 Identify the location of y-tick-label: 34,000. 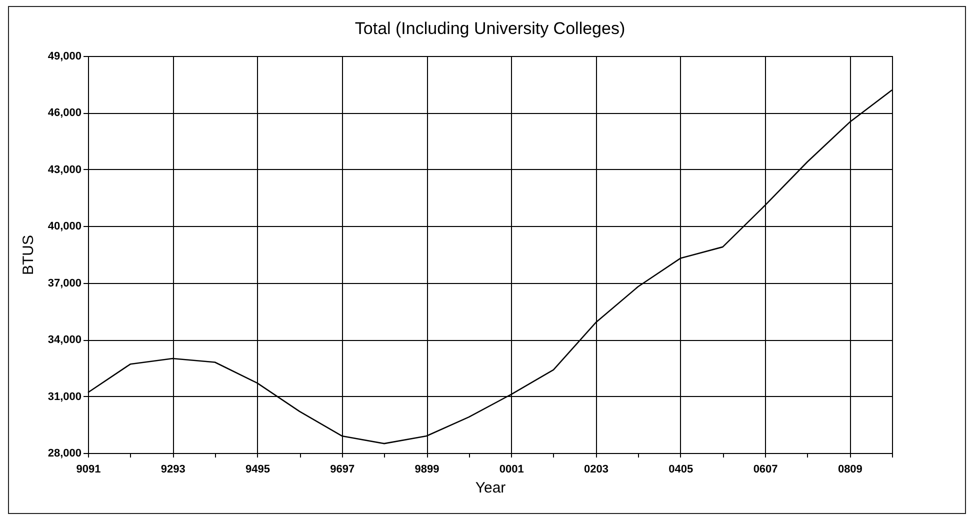
(65, 340).